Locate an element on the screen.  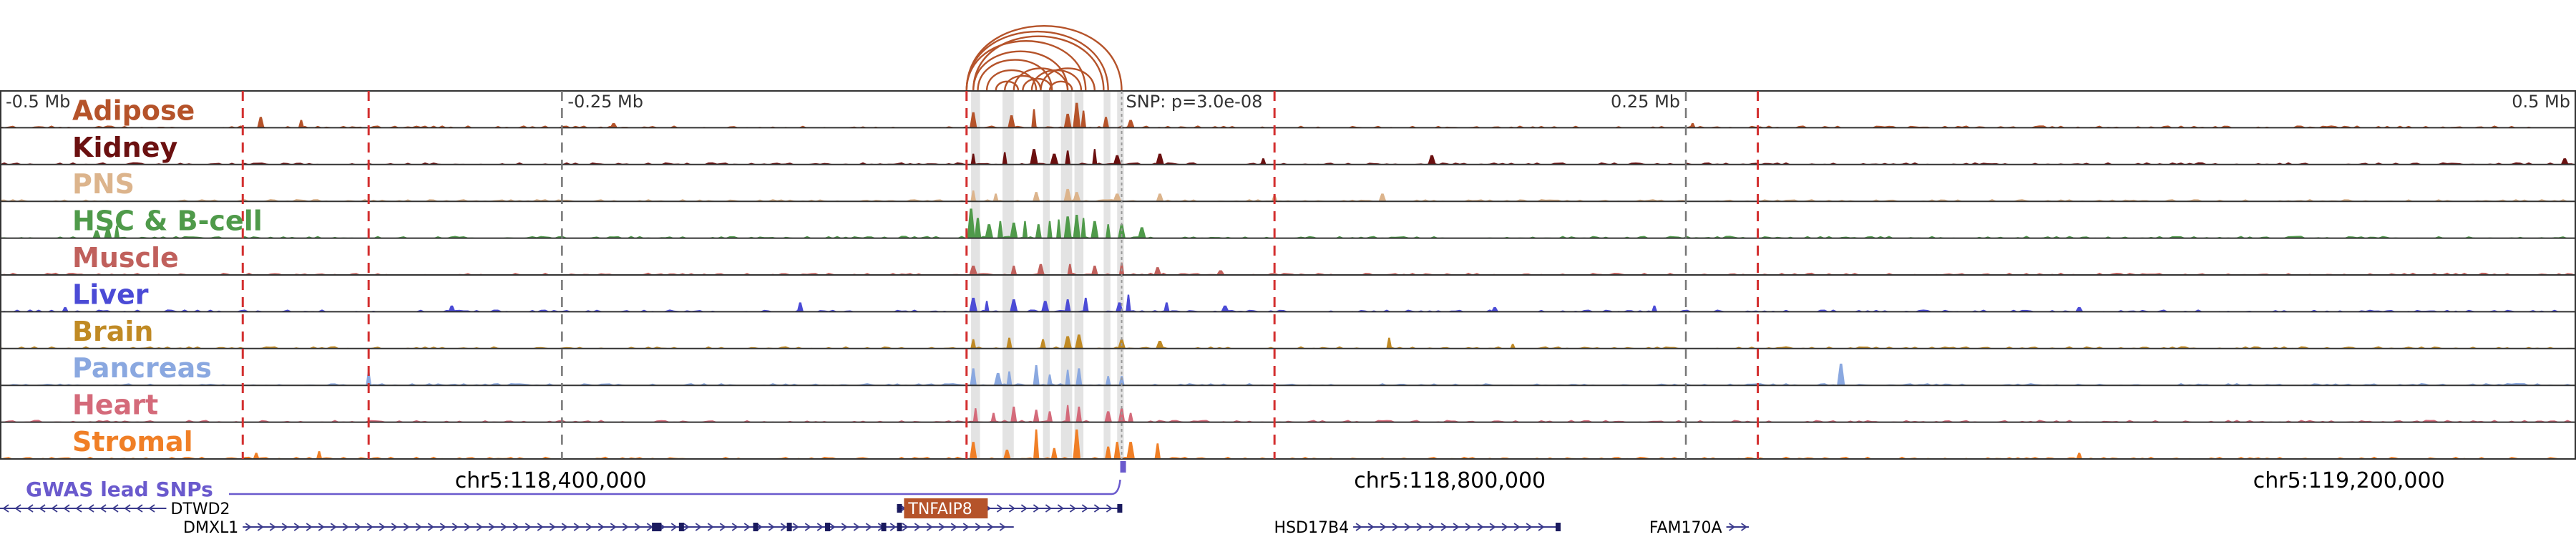
gwas-connector is located at coordinates (675, 487).